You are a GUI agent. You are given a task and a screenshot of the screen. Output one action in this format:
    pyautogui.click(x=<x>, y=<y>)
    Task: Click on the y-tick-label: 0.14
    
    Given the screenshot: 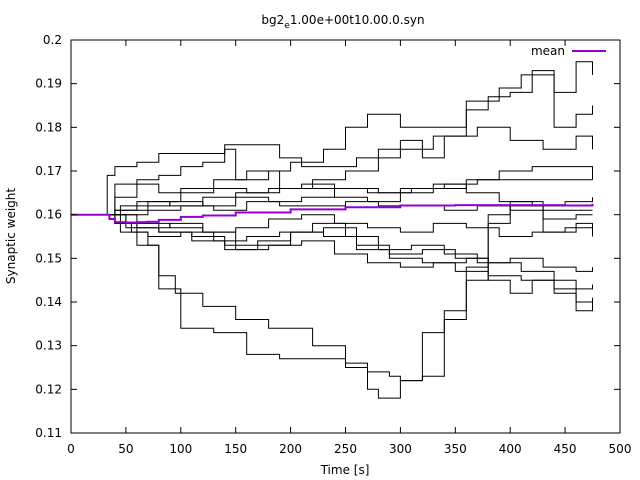 What is the action you would take?
    pyautogui.click(x=48, y=302)
    